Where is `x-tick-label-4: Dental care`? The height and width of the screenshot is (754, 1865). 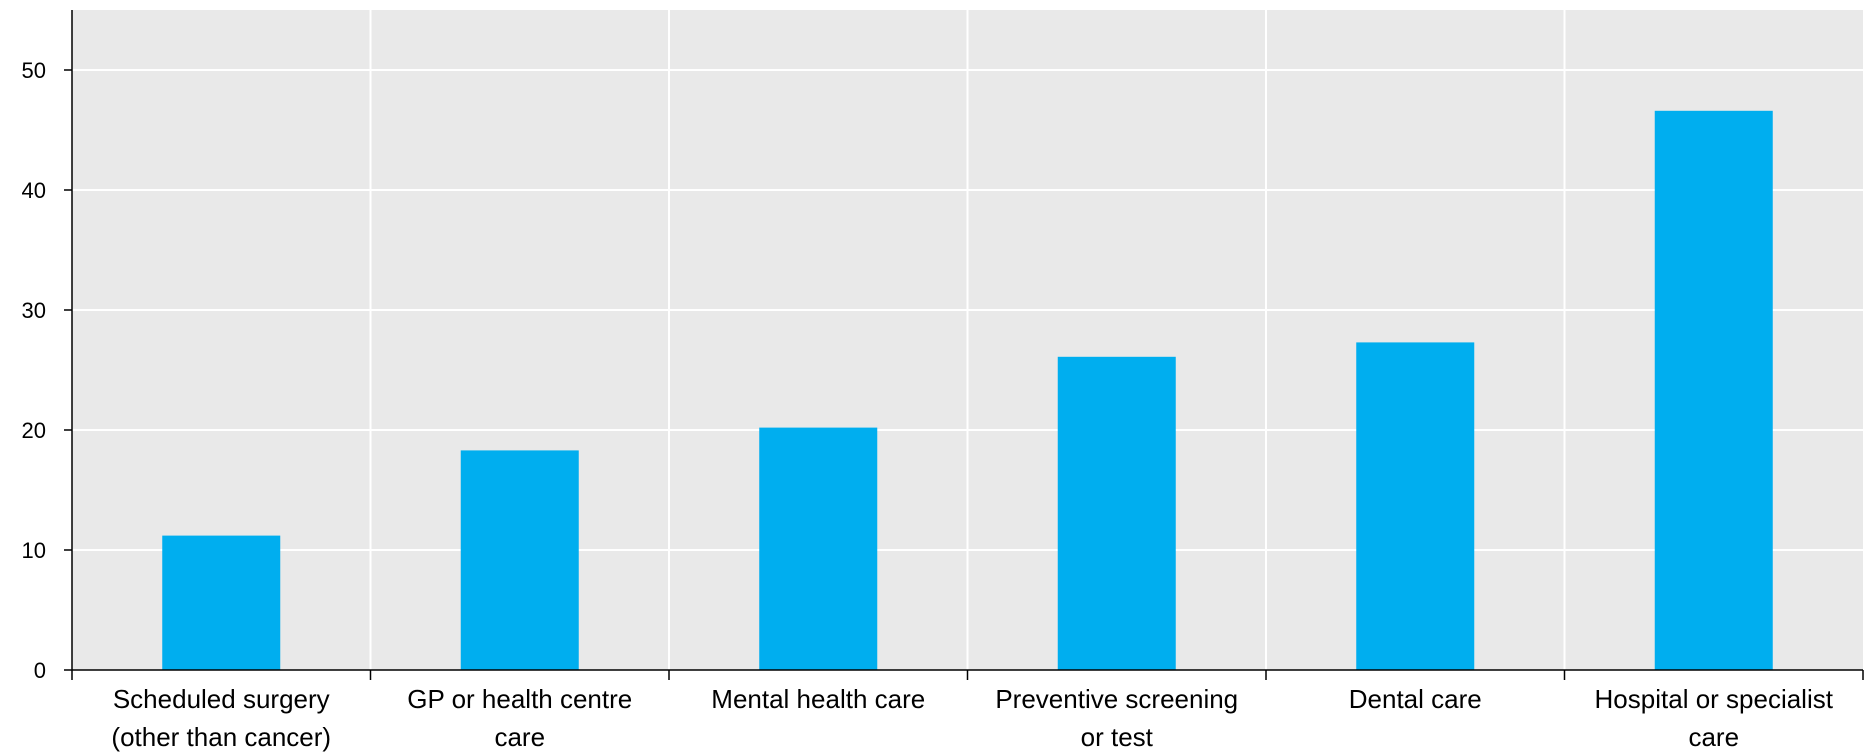 x-tick-label-4: Dental care is located at coordinates (1415, 699).